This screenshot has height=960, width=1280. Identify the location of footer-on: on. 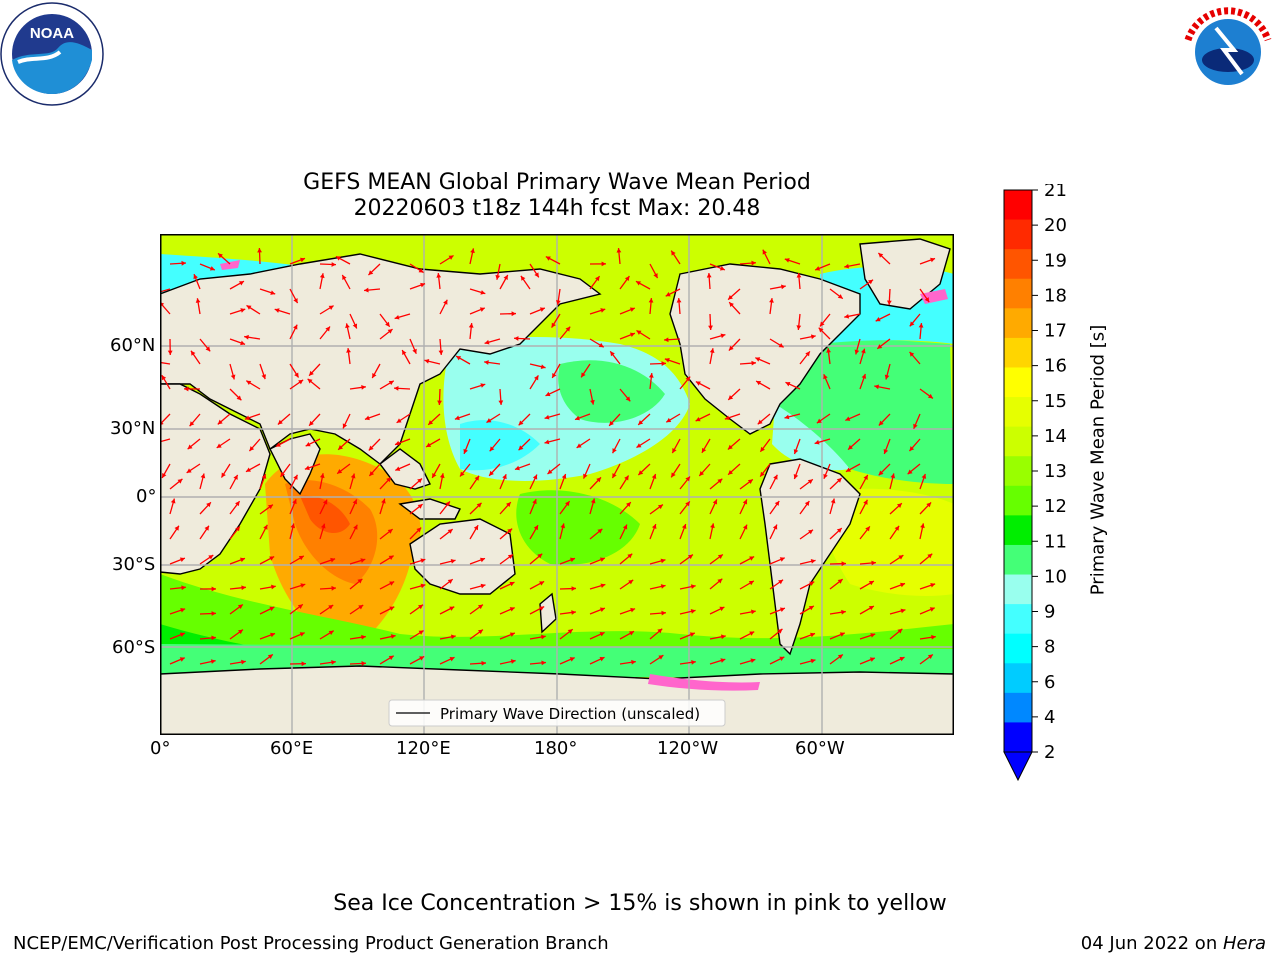
(1206, 943).